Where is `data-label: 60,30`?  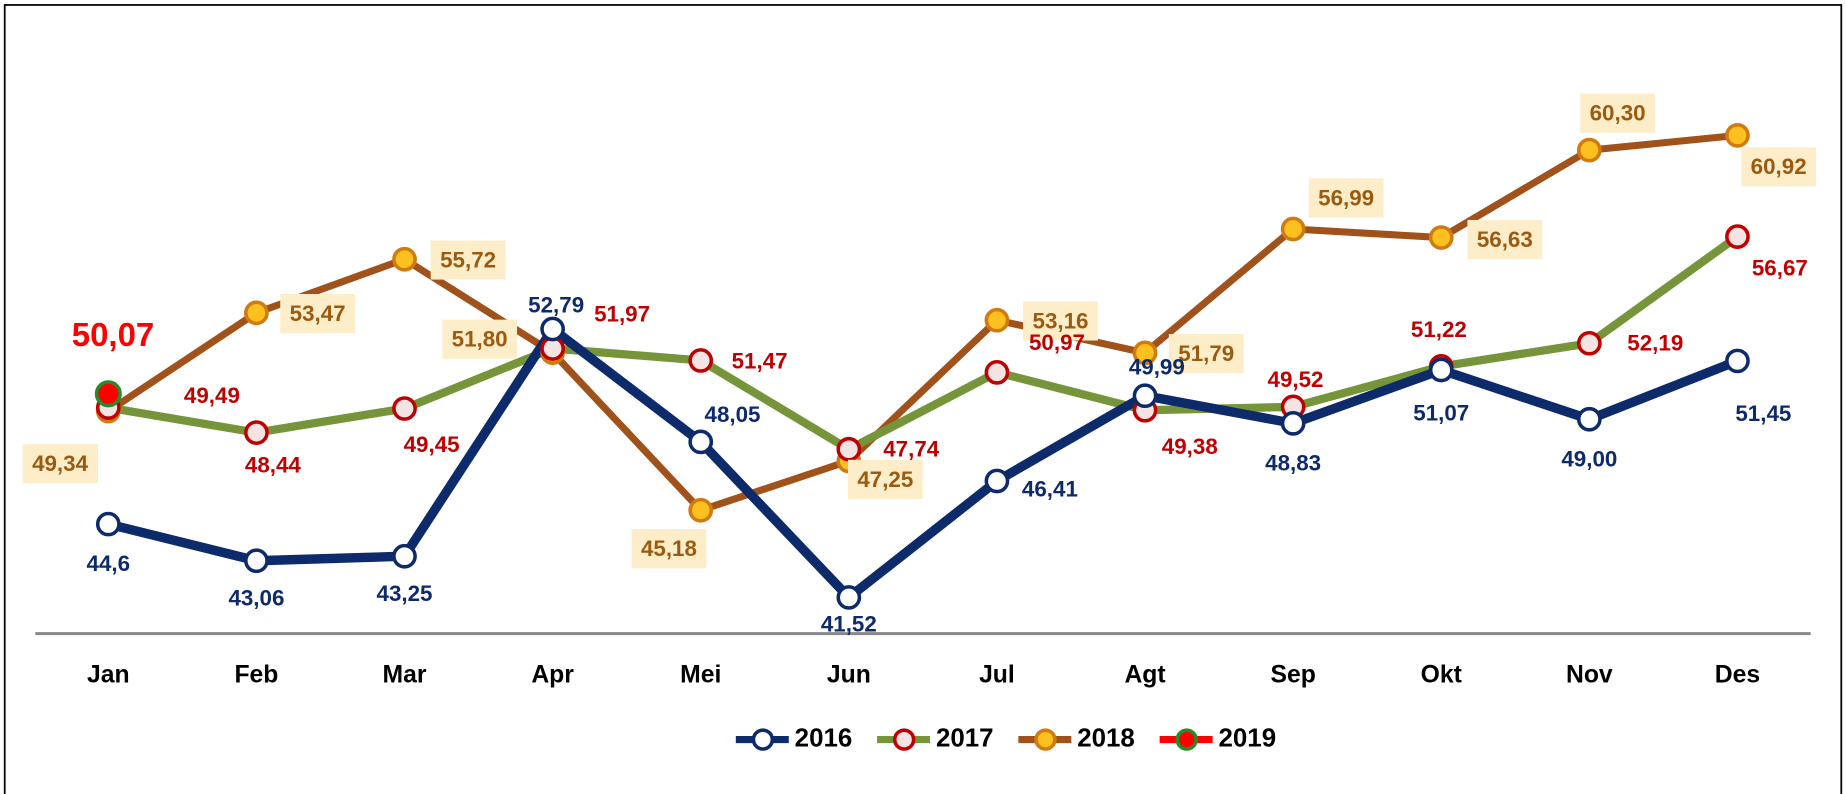 data-label: 60,30 is located at coordinates (1618, 113).